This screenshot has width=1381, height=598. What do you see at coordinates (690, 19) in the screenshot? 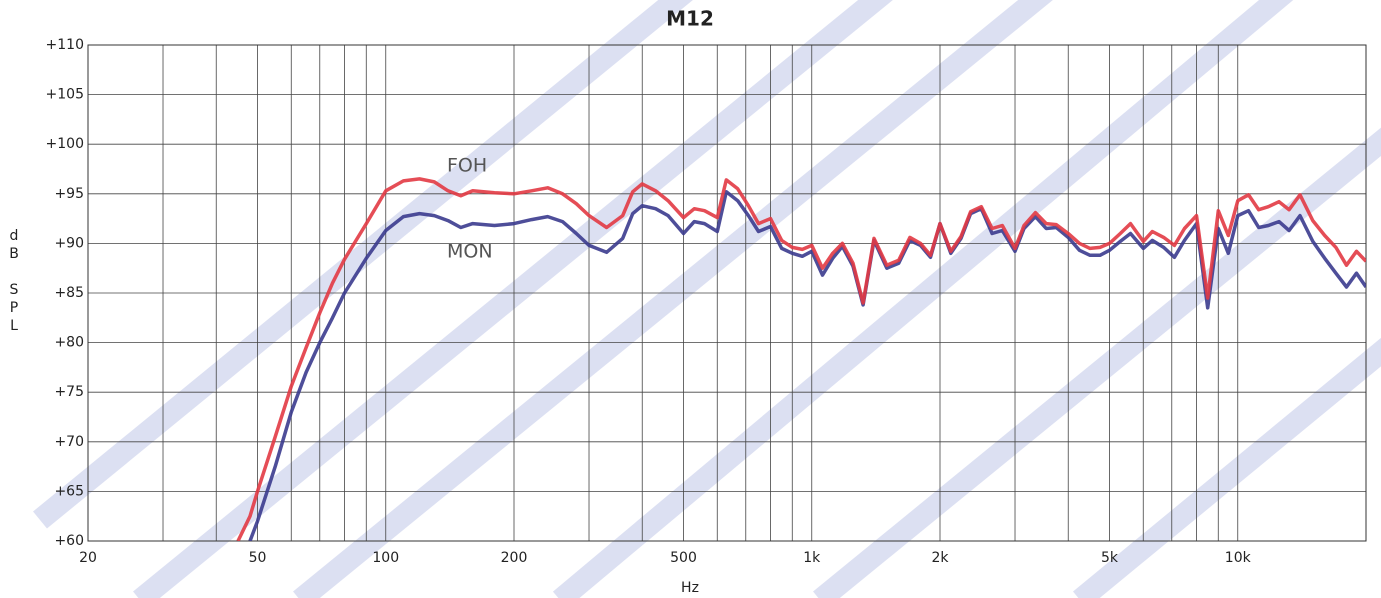
I see `chart-title: M12` at bounding box center [690, 19].